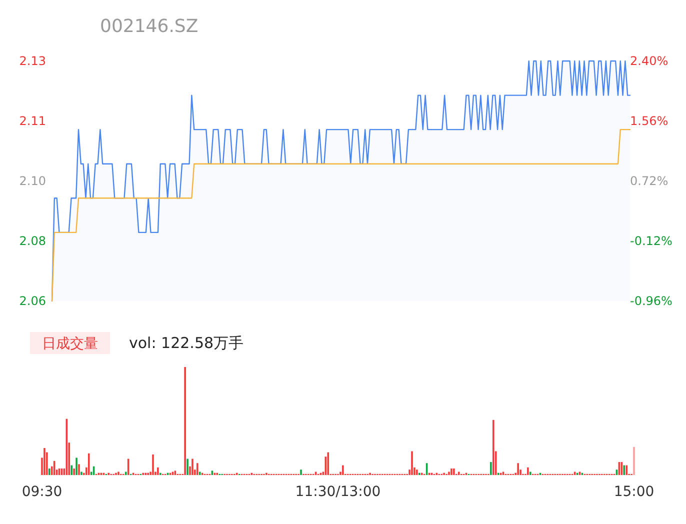 The height and width of the screenshot is (524, 686). I want to click on y2-tick-label: -0.12%, so click(651, 241).